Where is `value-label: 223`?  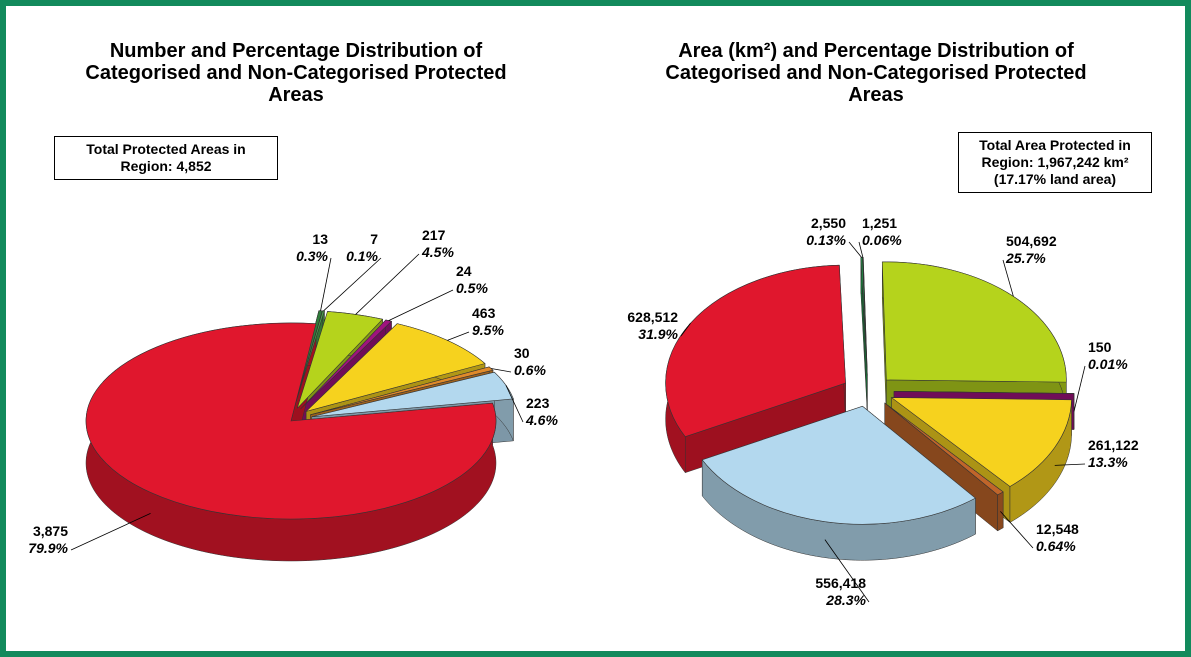 value-label: 223 is located at coordinates (538, 403).